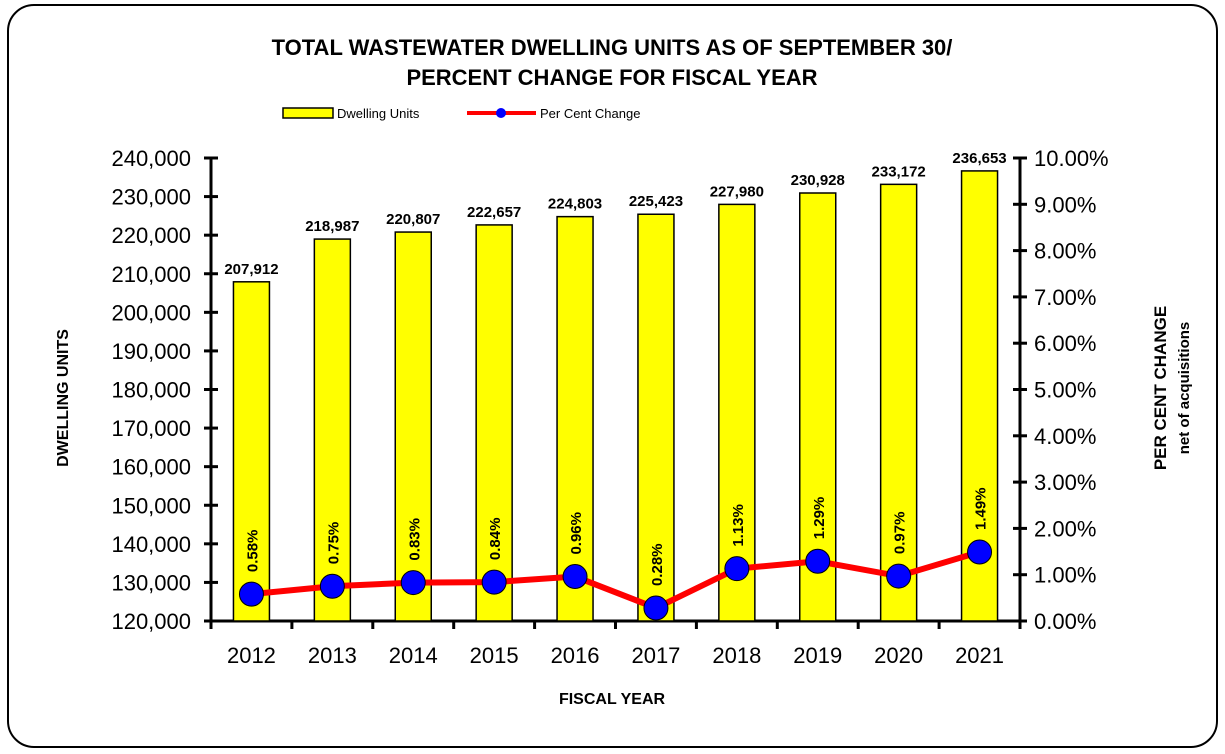 Image resolution: width=1225 pixels, height=754 pixels. Describe the element at coordinates (900, 533) in the screenshot. I see `line-value-label: 0.97%` at that location.